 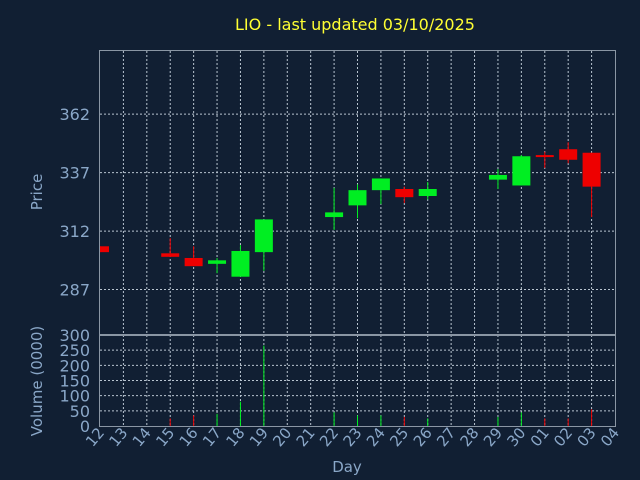 What do you see at coordinates (563, 437) in the screenshot?
I see `x-tick-label: 02` at bounding box center [563, 437].